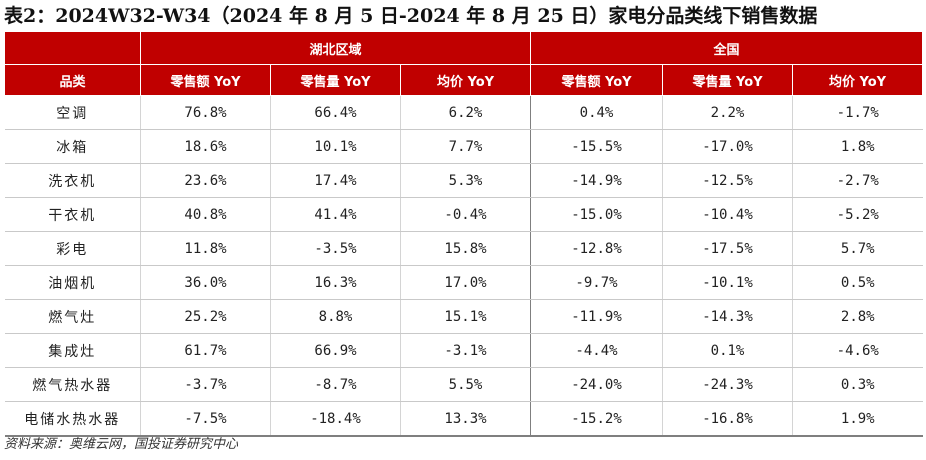 The height and width of the screenshot is (460, 926). What do you see at coordinates (72, 384) in the screenshot?
I see `category-cell: 燃气热水器` at bounding box center [72, 384].